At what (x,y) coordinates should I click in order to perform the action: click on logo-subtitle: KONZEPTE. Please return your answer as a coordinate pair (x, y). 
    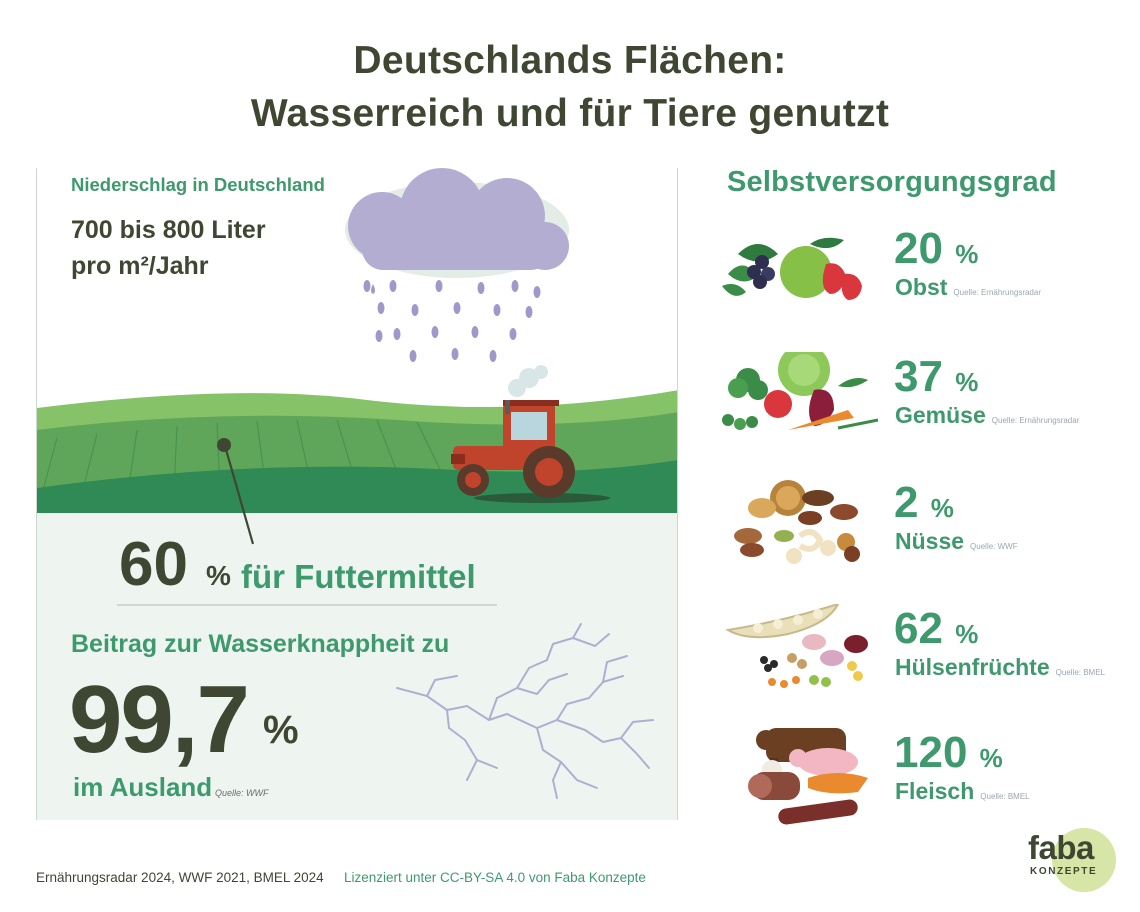
    Looking at the image, I should click on (1064, 871).